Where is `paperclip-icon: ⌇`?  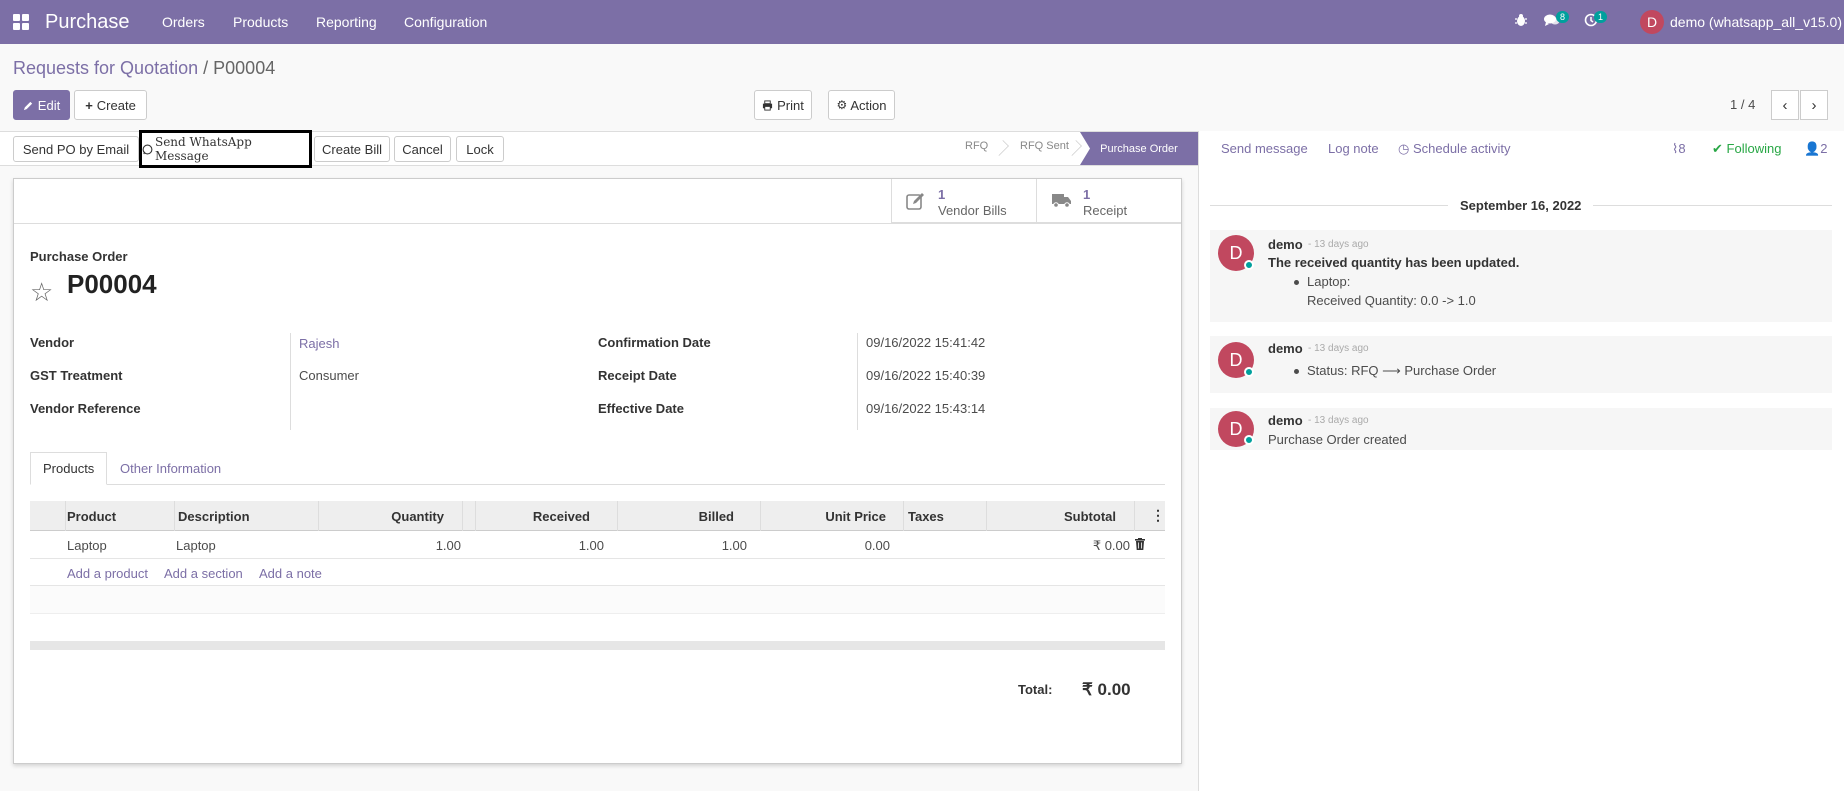
paperclip-icon: ⌇ is located at coordinates (1675, 148).